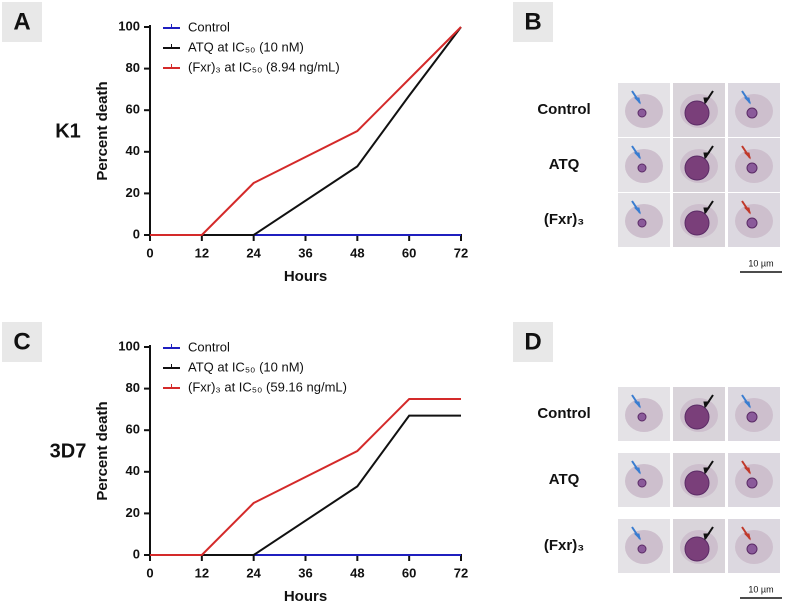  What do you see at coordinates (68, 131) in the screenshot?
I see `strain-label: K1` at bounding box center [68, 131].